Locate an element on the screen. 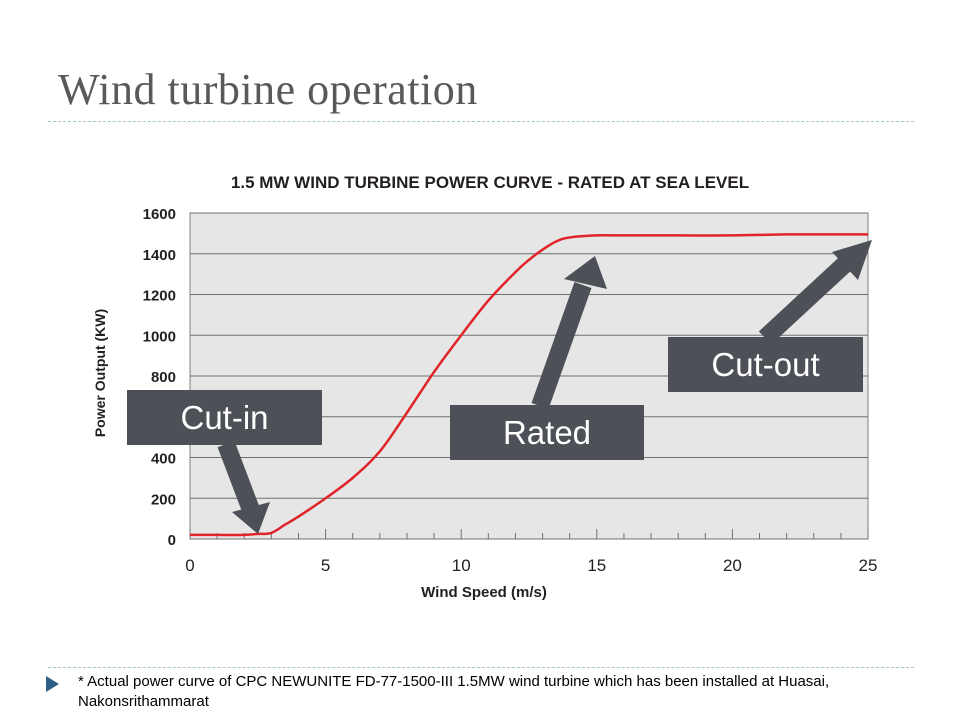 Image resolution: width=960 pixels, height=720 pixels. slide-title: Wind turbine operation is located at coordinates (268, 89).